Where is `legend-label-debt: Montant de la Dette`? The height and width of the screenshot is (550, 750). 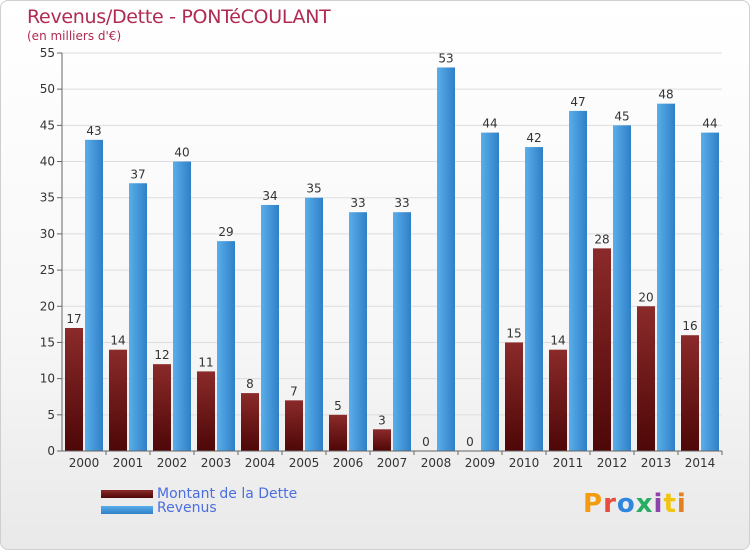
legend-label-debt: Montant de la Dette is located at coordinates (227, 494).